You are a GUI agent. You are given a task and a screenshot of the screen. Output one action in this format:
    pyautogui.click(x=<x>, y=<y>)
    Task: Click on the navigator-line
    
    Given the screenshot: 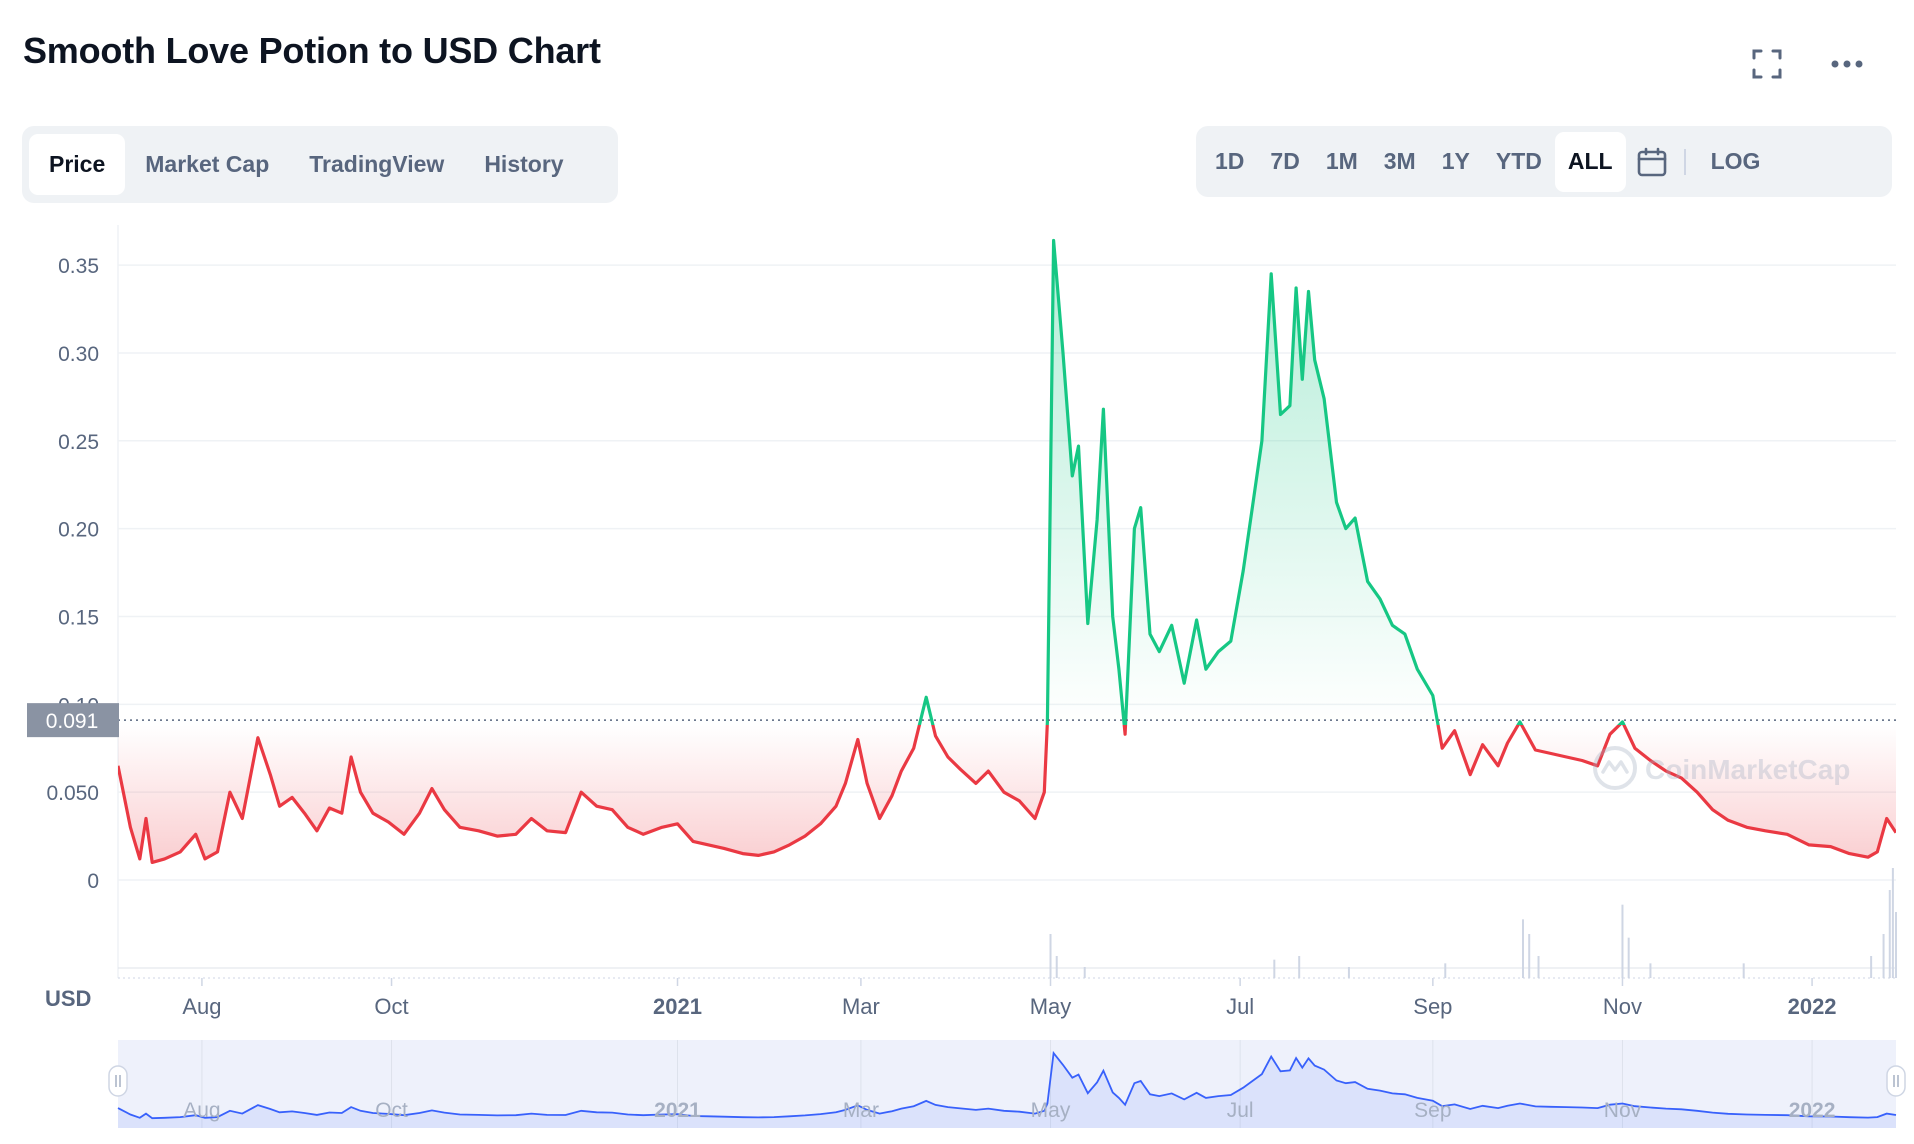 What is the action you would take?
    pyautogui.click(x=1007, y=1085)
    